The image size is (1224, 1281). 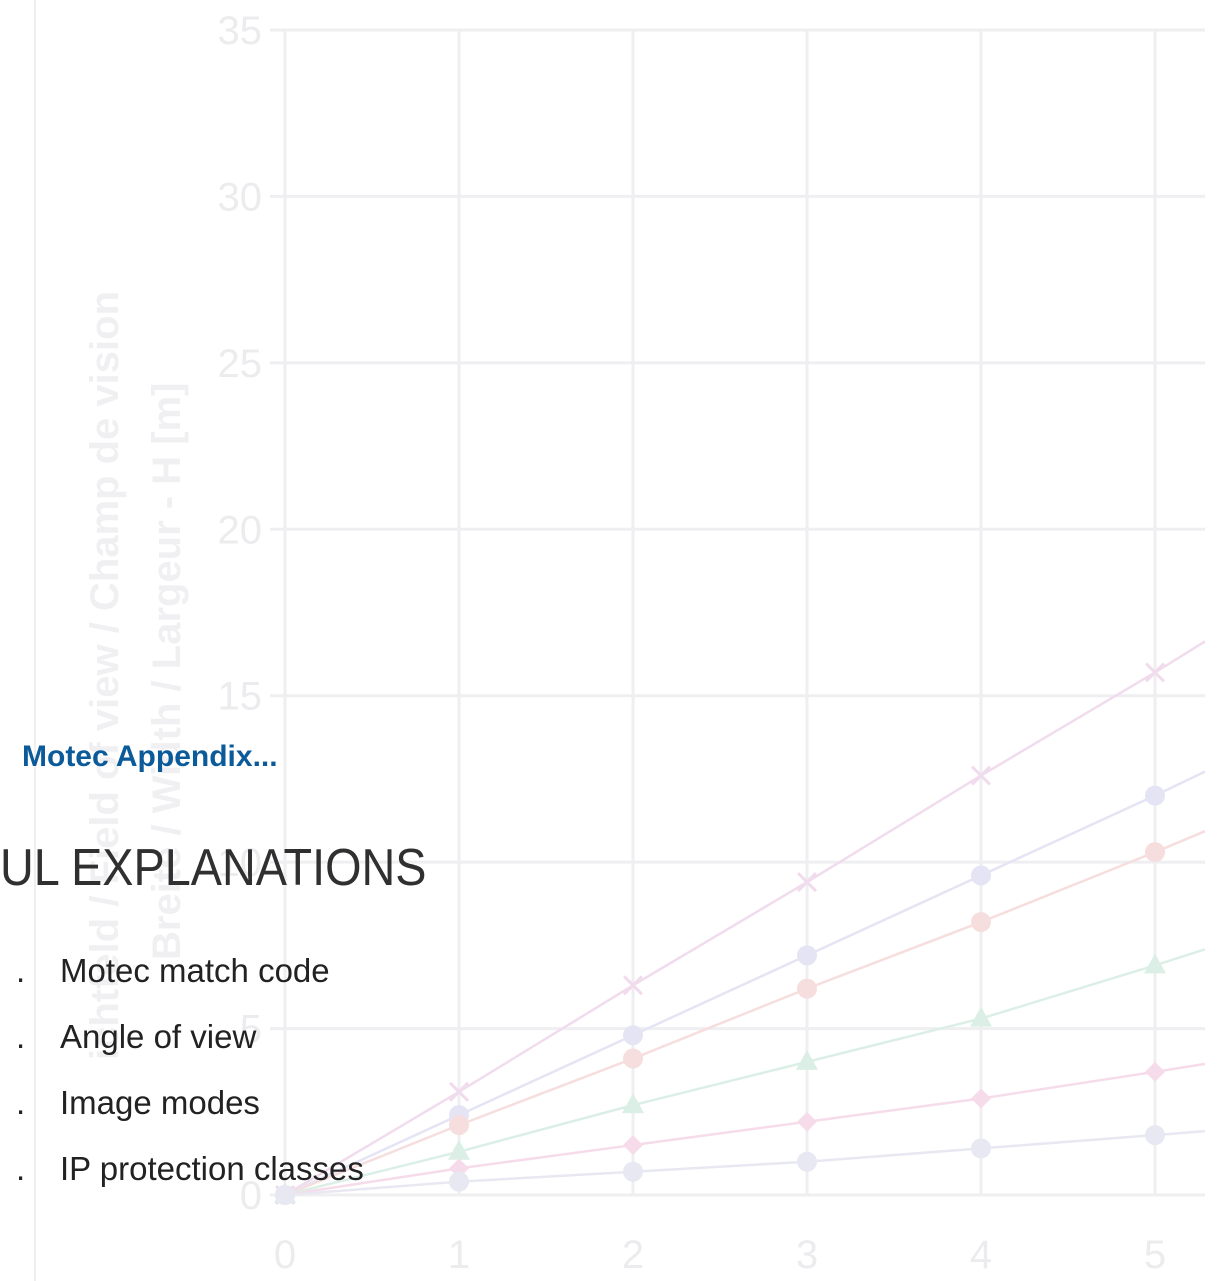 What do you see at coordinates (213, 868) in the screenshot?
I see `page-heading: UL EXPLANATIONS` at bounding box center [213, 868].